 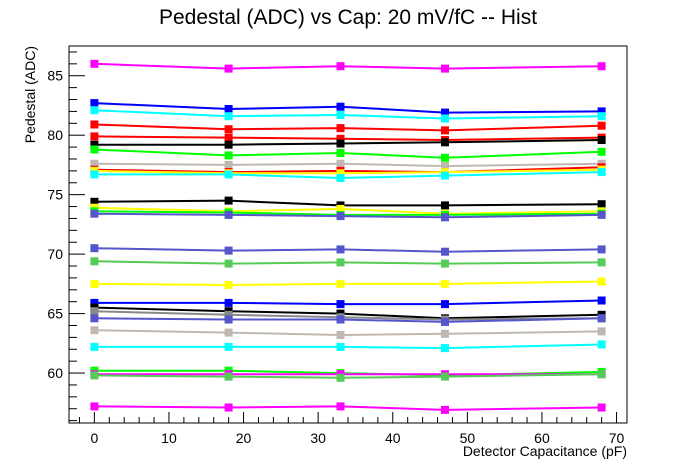 What do you see at coordinates (348, 17) in the screenshot?
I see `chart-title: Pedestal (ADC) vs Cap: 20 mV/fC -- Hist` at bounding box center [348, 17].